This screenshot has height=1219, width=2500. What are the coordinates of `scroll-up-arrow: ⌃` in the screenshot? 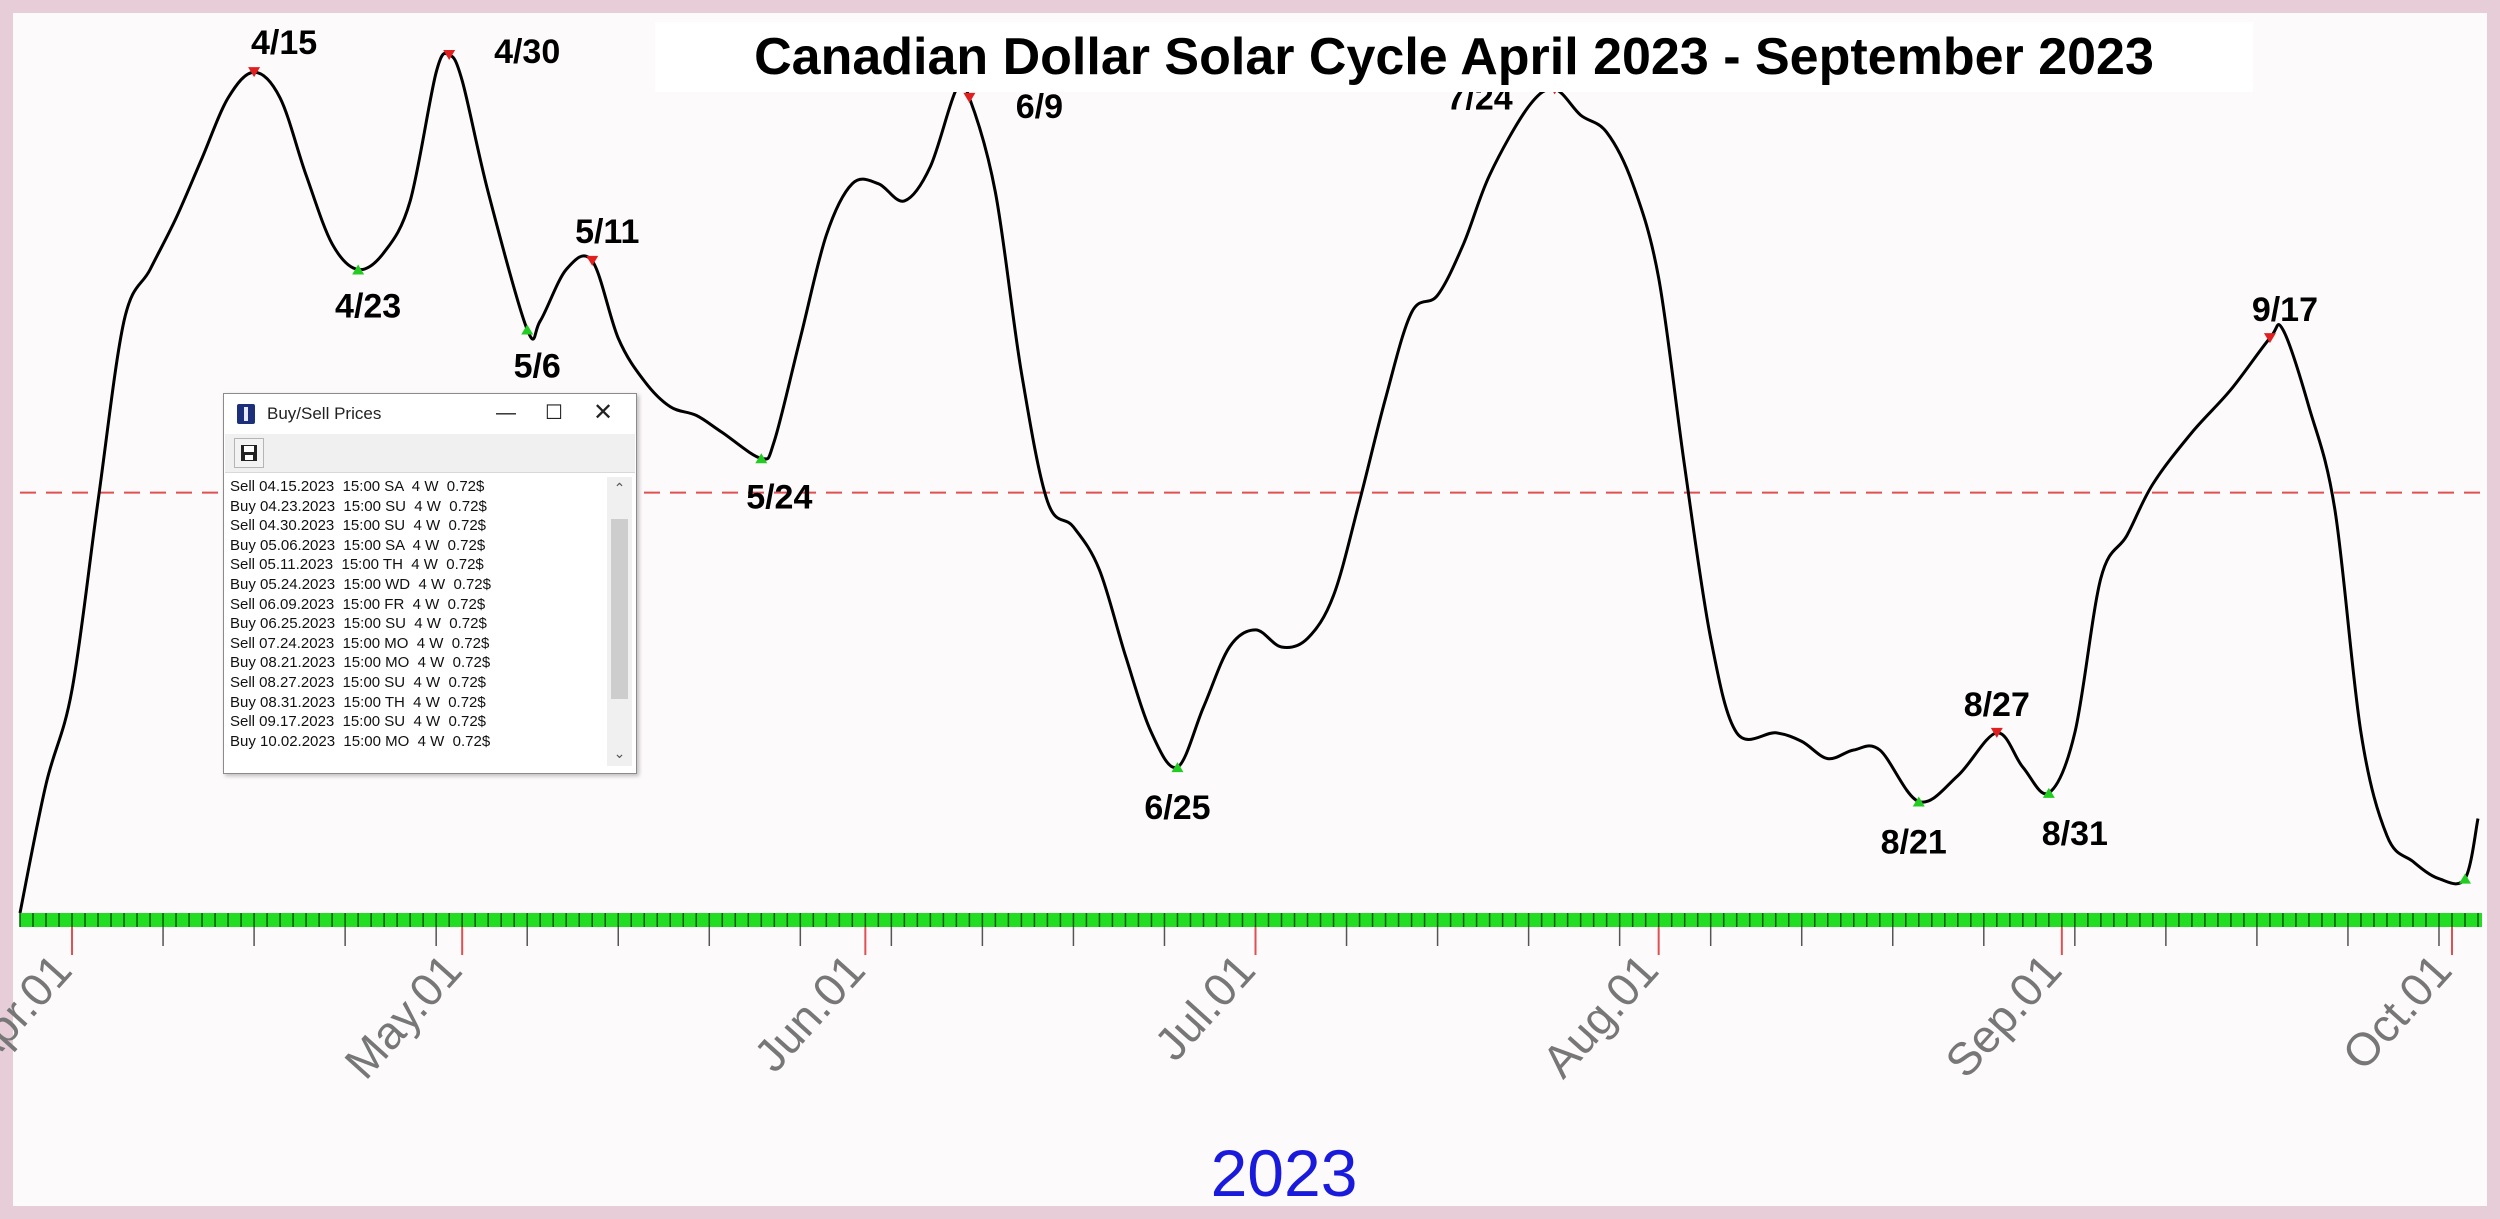 It's located at (619, 488).